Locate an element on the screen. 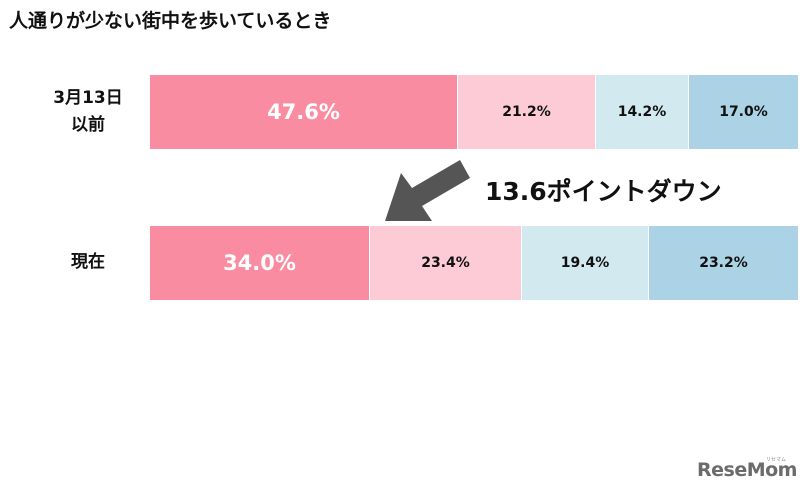 Image resolution: width=807 pixels, height=500 pixels. bar-before-seg-4: 17.0% is located at coordinates (743, 112).